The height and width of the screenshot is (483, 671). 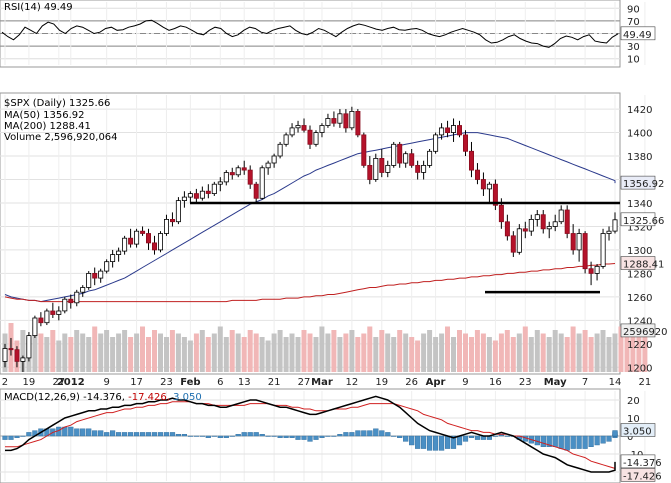 What do you see at coordinates (585, 382) in the screenshot?
I see `x-tick-label: 7` at bounding box center [585, 382].